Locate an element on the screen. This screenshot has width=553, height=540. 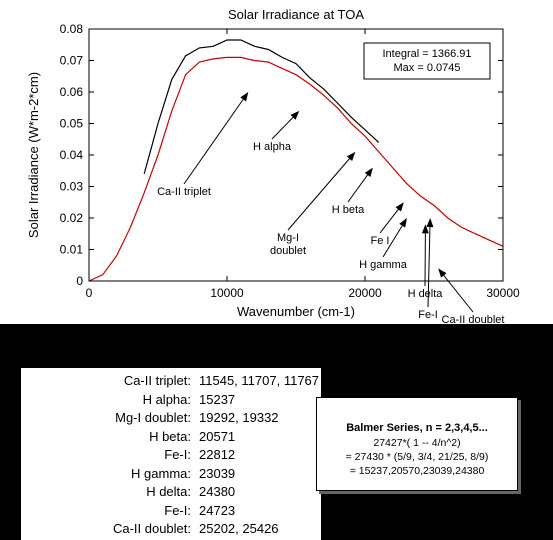
line-name: Ca-II triplet: is located at coordinates (157, 380).